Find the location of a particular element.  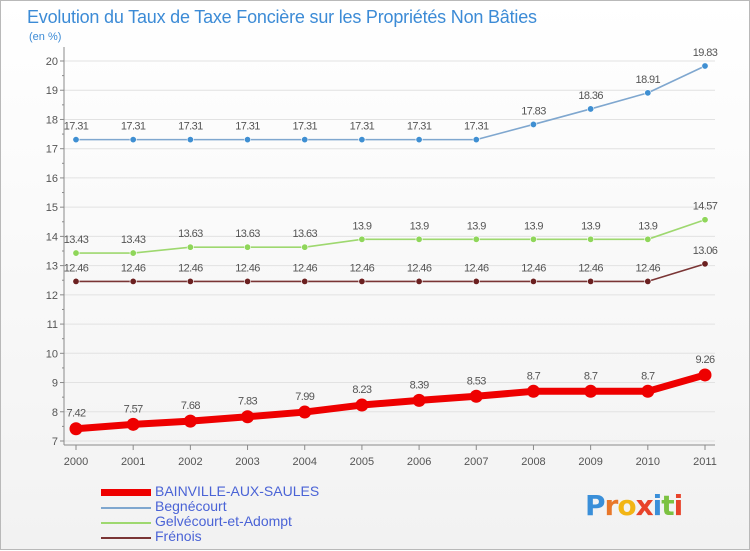

y-tick-label: 19 is located at coordinates (52, 91).